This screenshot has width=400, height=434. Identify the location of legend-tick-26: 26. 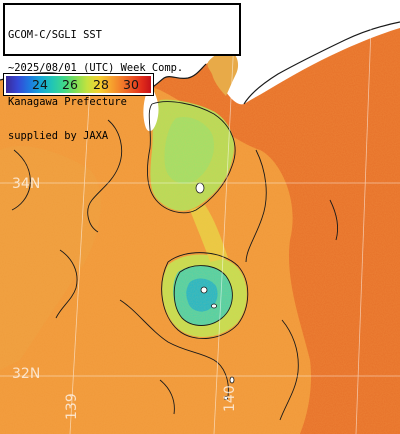
(70, 84).